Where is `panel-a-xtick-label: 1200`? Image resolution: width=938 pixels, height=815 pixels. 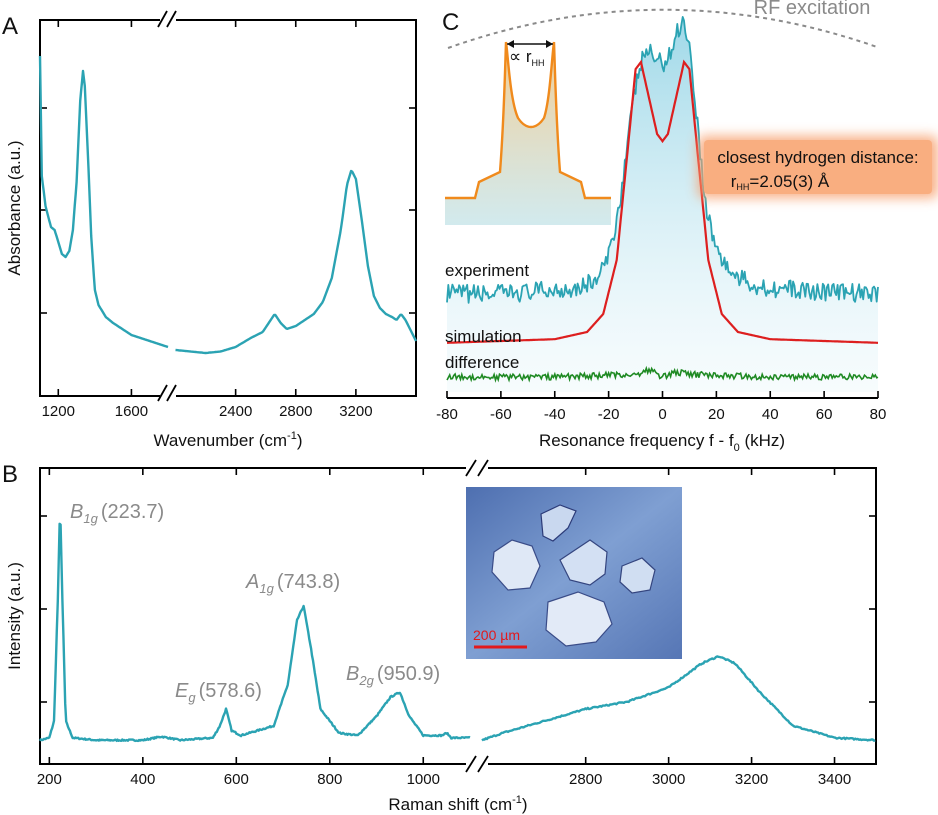
panel-a-xtick-label: 1200 is located at coordinates (58, 411).